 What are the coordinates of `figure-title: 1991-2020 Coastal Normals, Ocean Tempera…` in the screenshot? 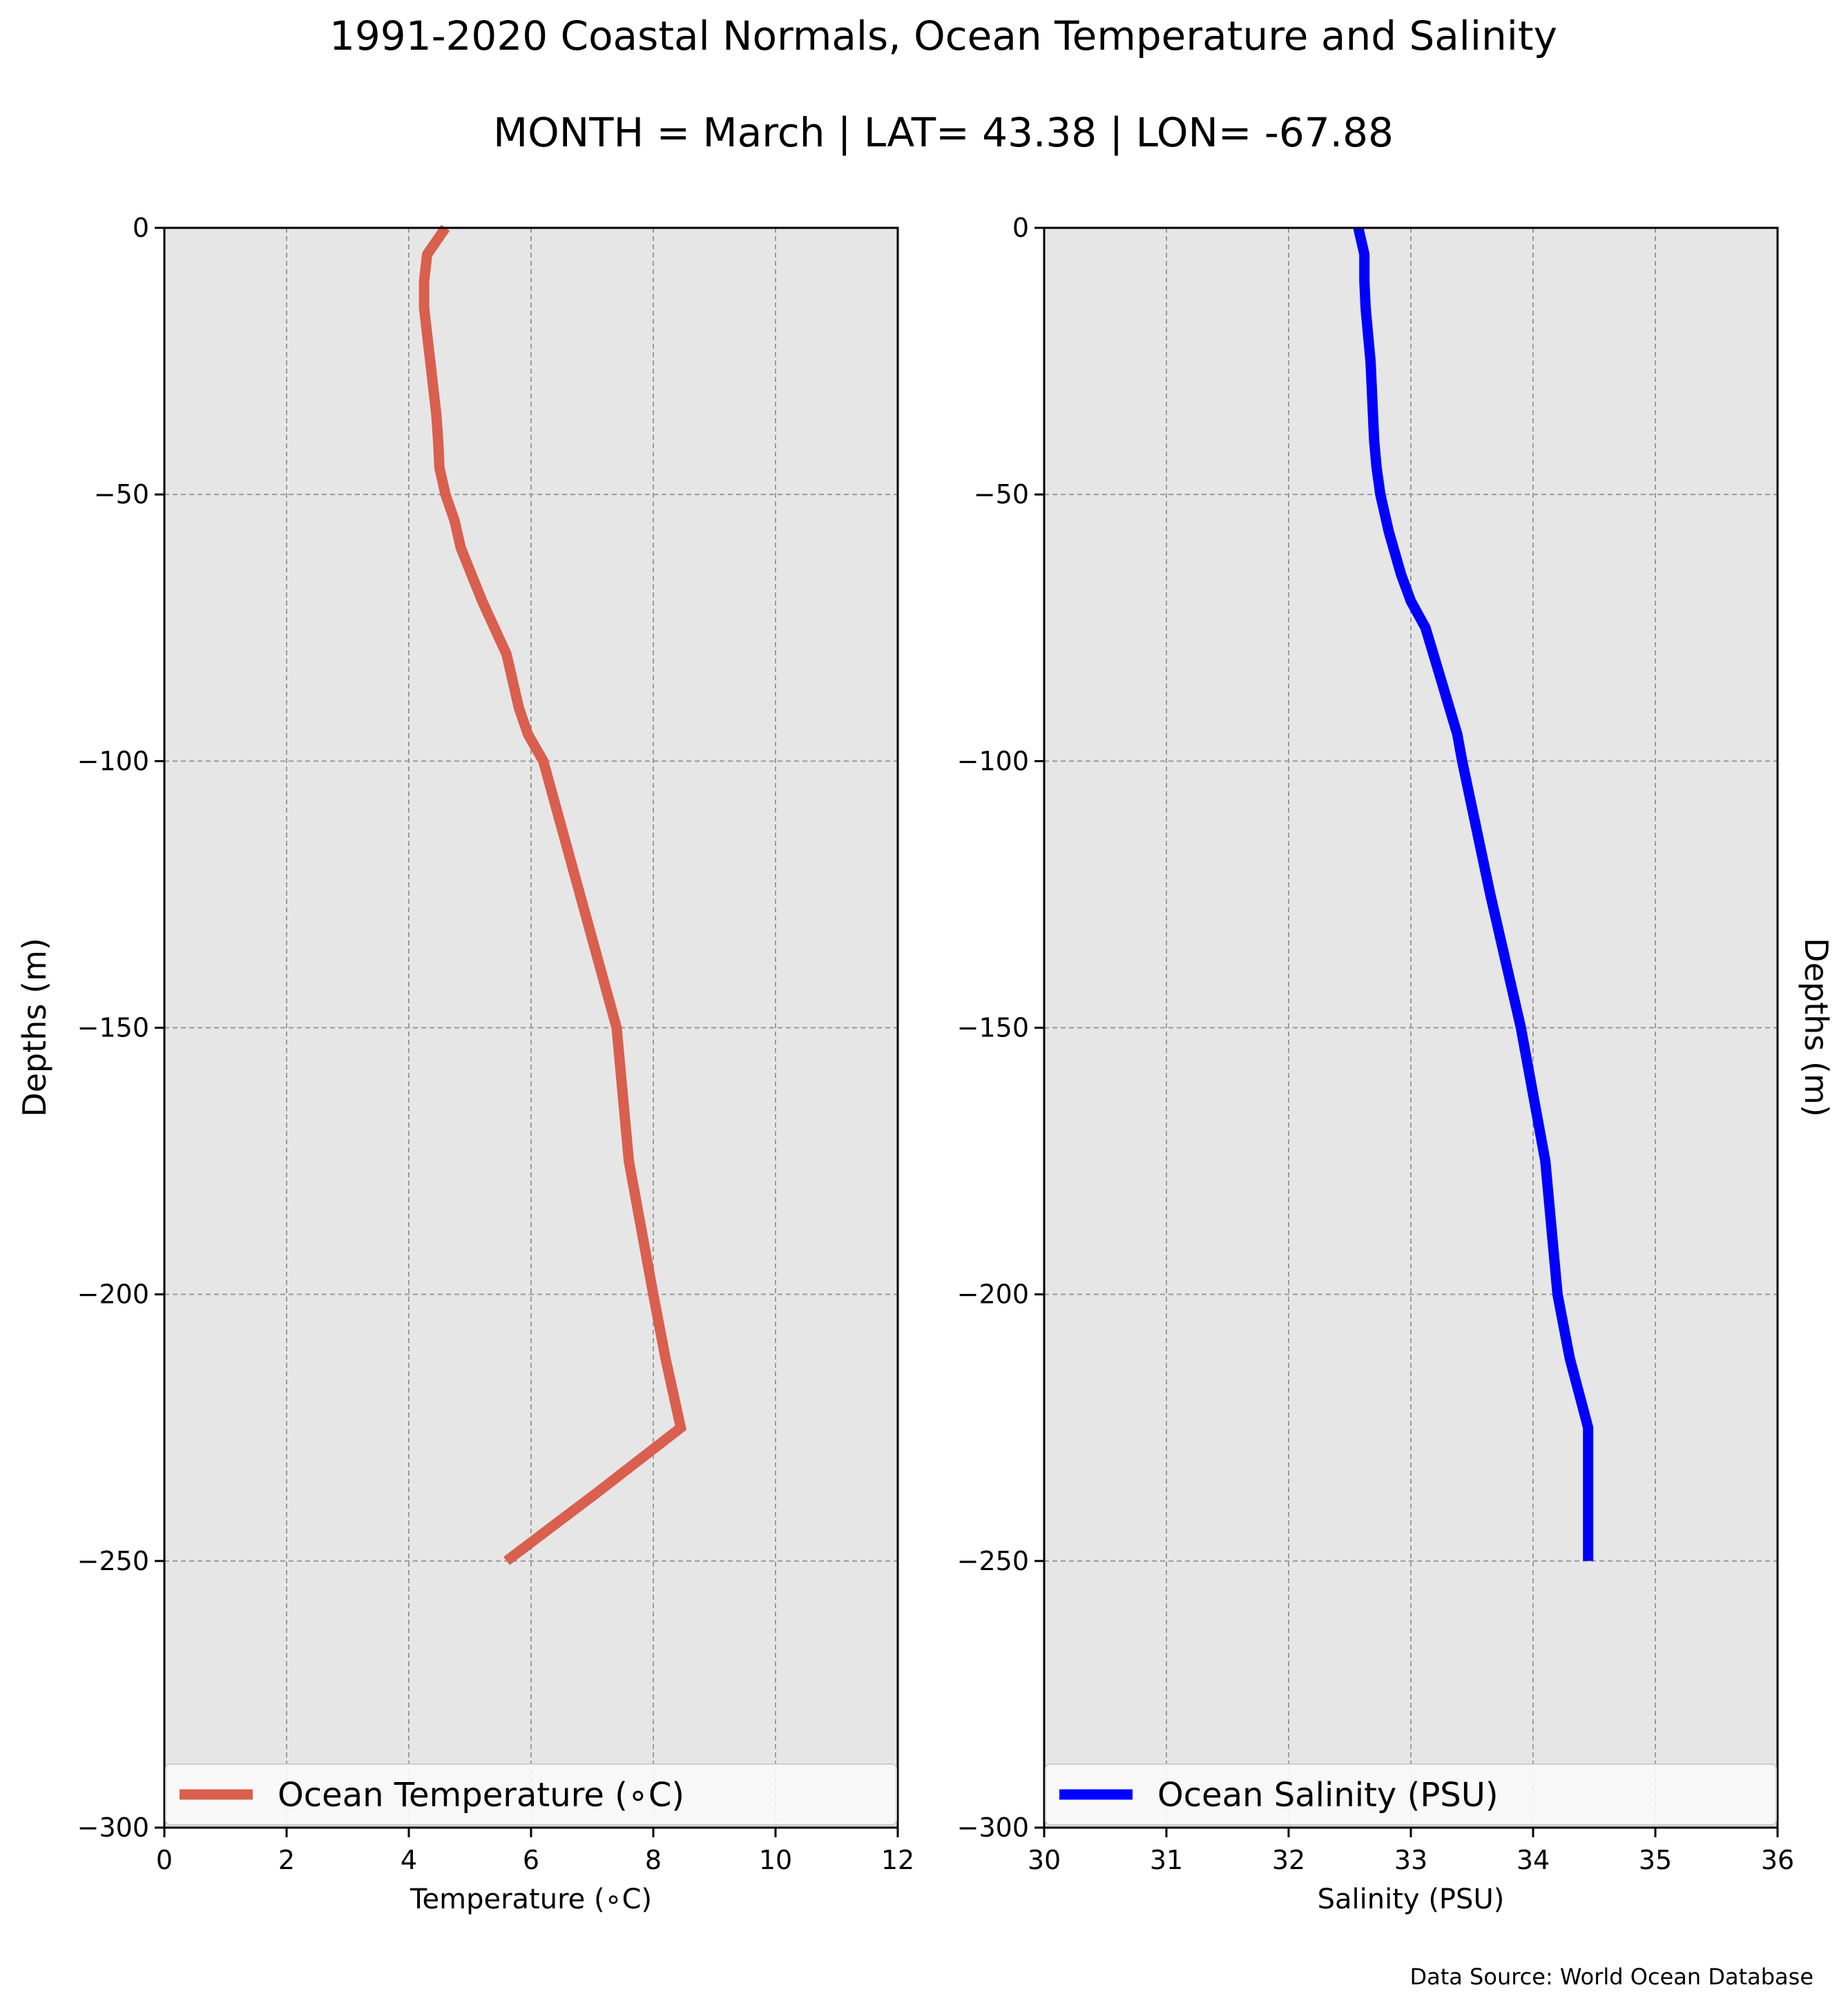 It's located at (943, 35).